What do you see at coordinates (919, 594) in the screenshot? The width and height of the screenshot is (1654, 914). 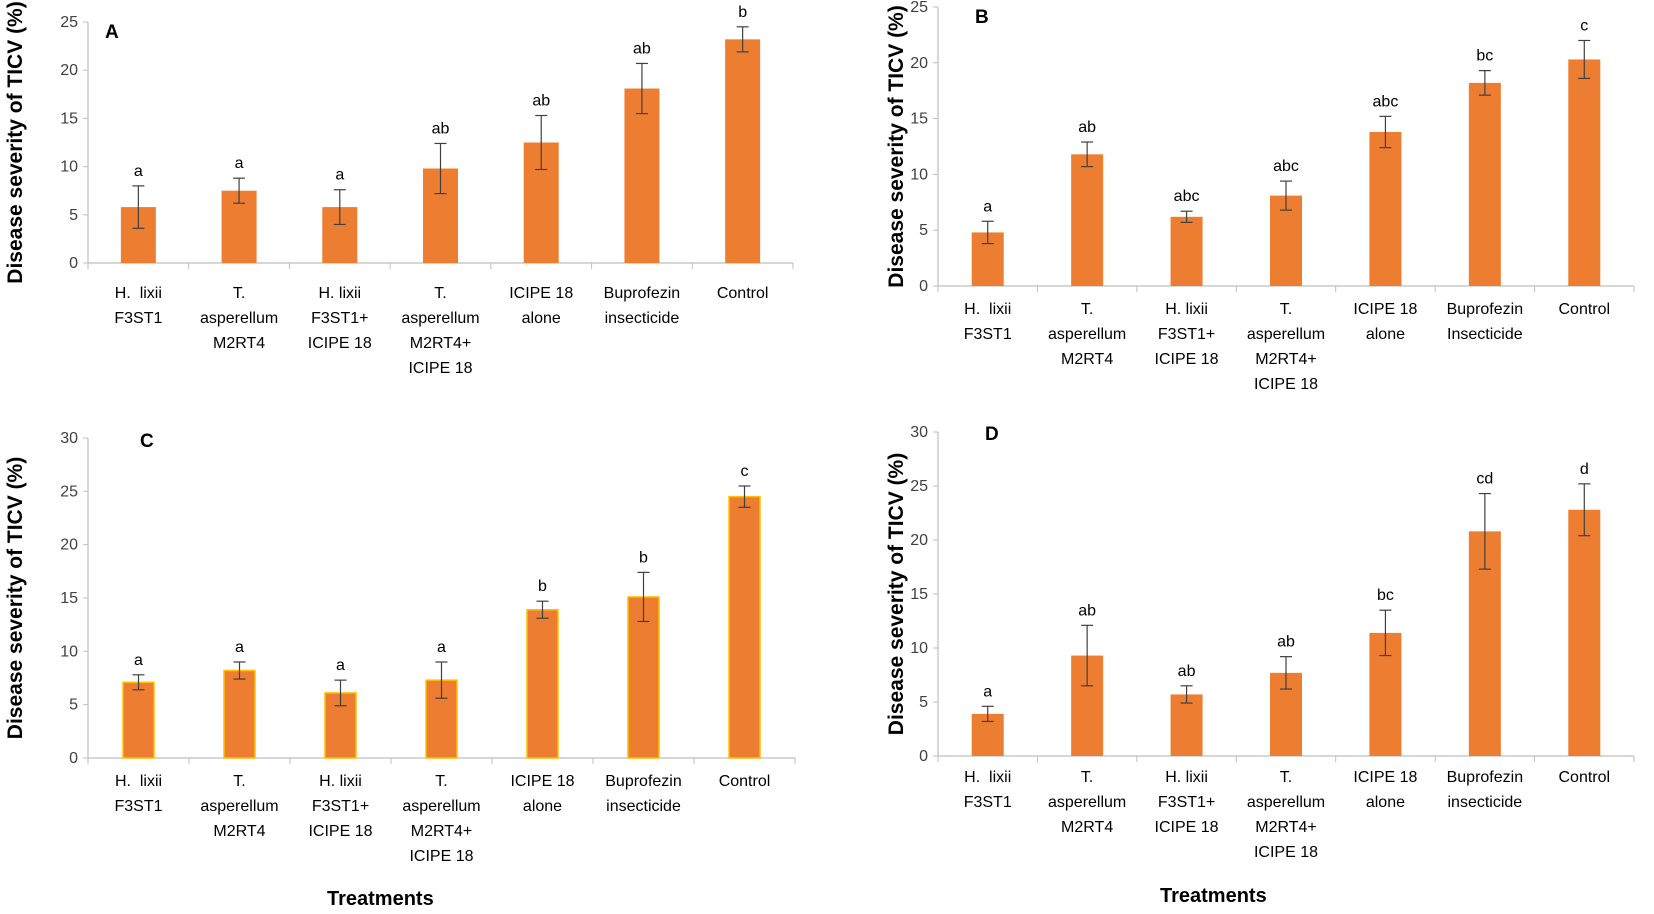 I see `panel-d-ytick-label: 15` at bounding box center [919, 594].